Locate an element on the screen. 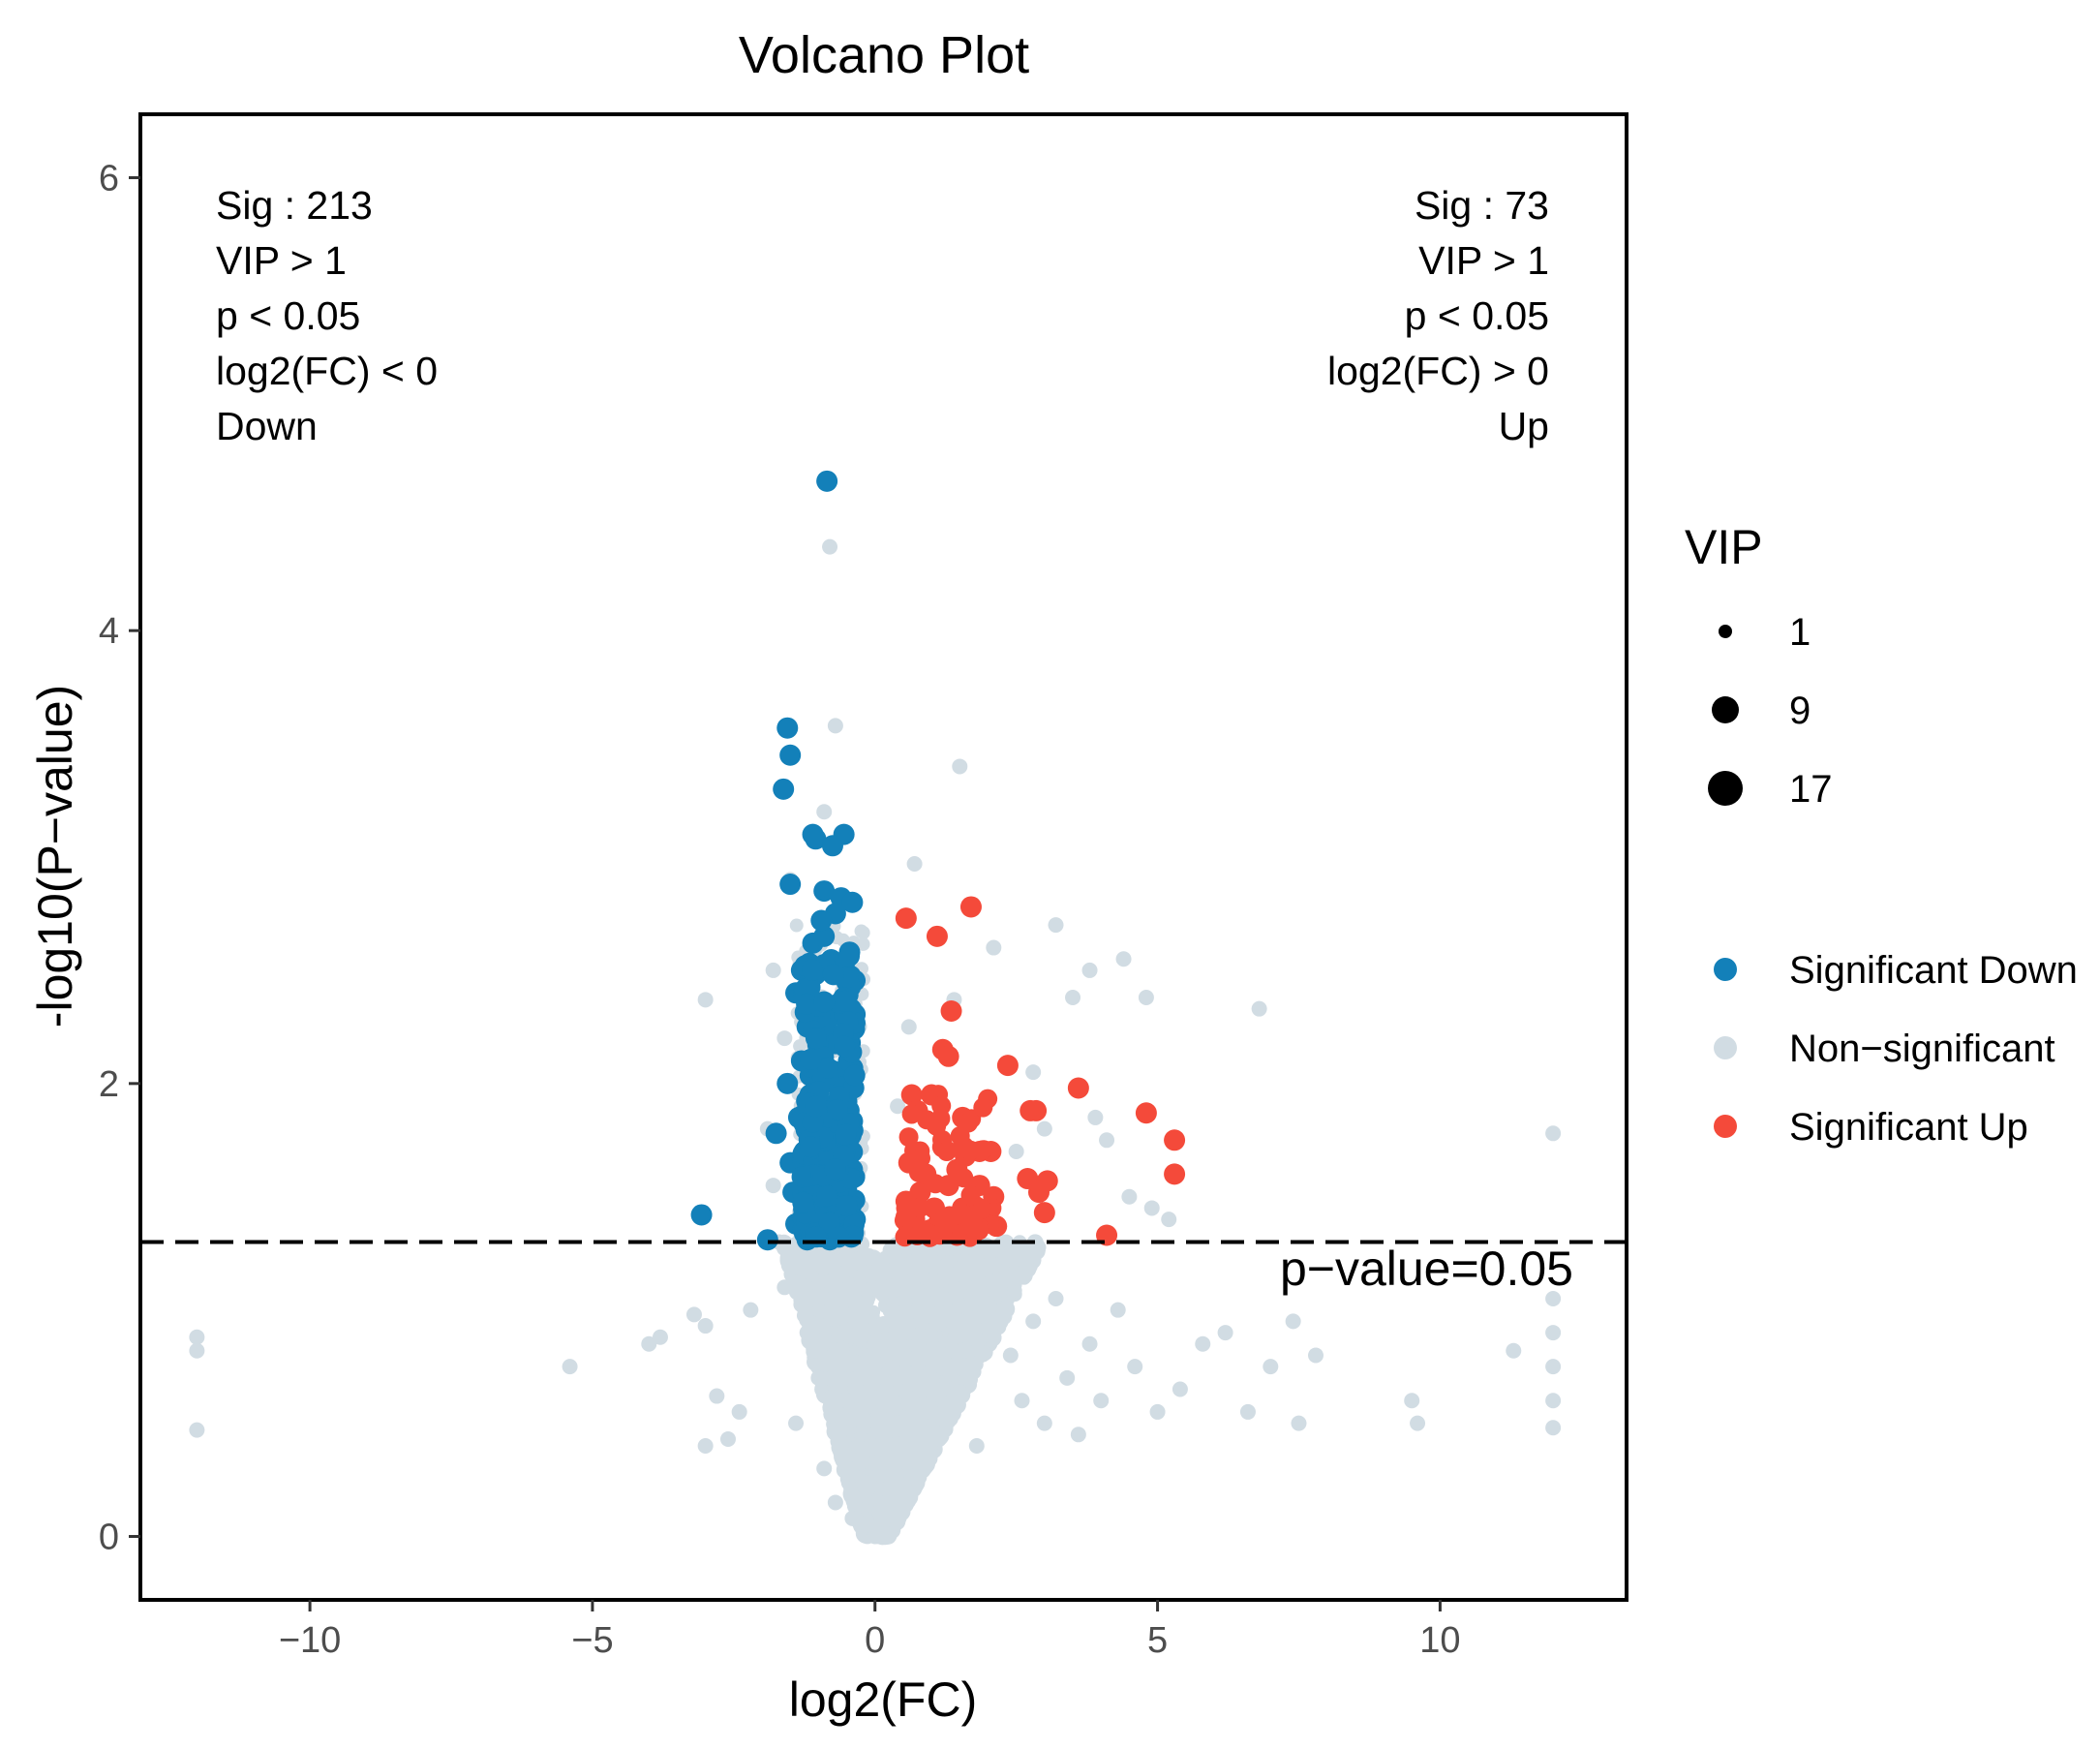 The height and width of the screenshot is (1749, 2100). annotation-up-line: VIP > 1 is located at coordinates (1484, 260).